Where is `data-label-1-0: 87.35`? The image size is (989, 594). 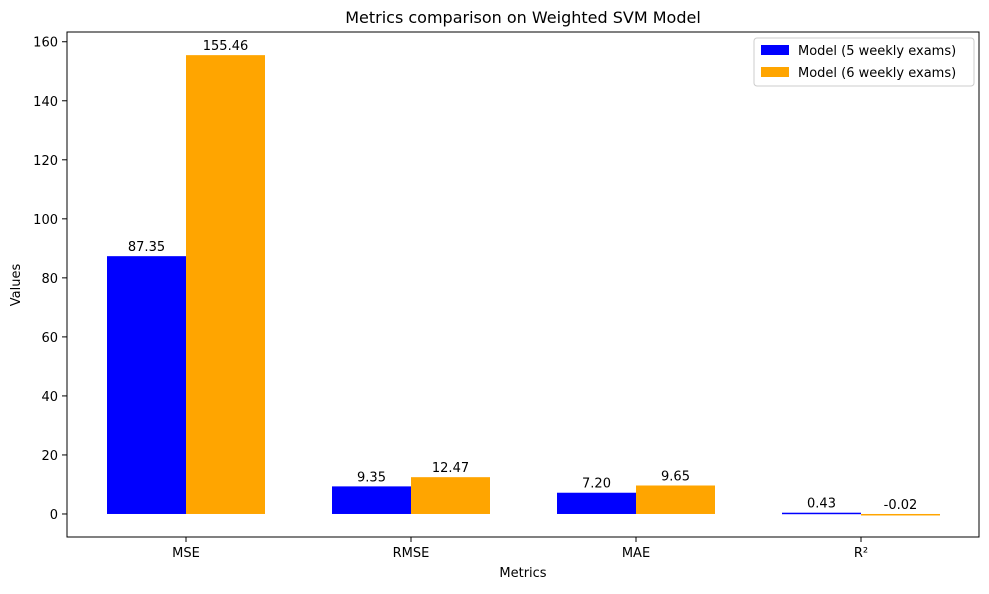
data-label-1-0: 87.35 is located at coordinates (146, 247).